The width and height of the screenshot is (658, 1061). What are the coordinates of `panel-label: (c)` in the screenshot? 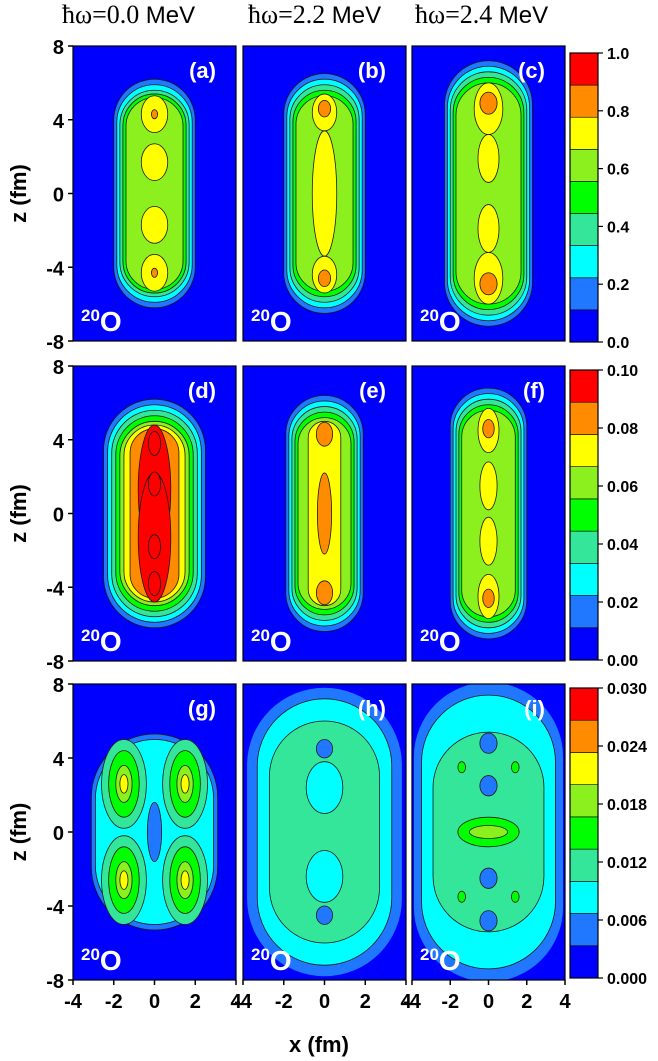 It's located at (531, 70).